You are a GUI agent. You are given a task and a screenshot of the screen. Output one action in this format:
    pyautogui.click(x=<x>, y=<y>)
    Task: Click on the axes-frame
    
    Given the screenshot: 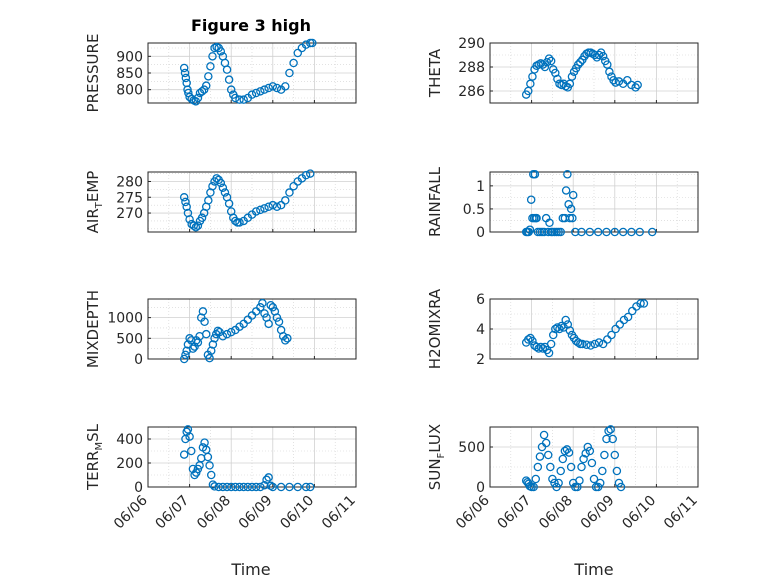 What is the action you would take?
    pyautogui.click(x=594, y=73)
    